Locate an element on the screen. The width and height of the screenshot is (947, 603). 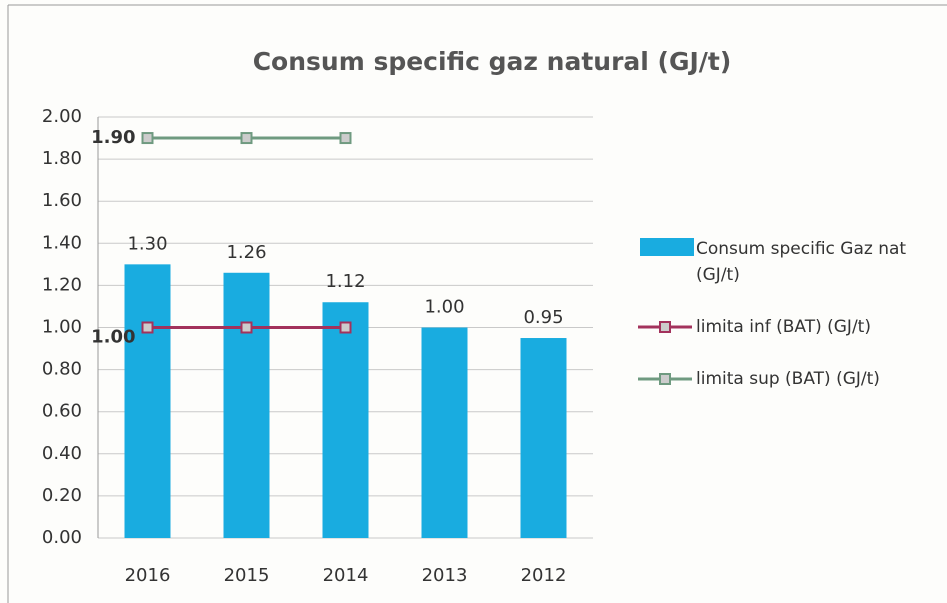
legend-item: limita sup (BAT) (GJ/t) is located at coordinates (786, 379).